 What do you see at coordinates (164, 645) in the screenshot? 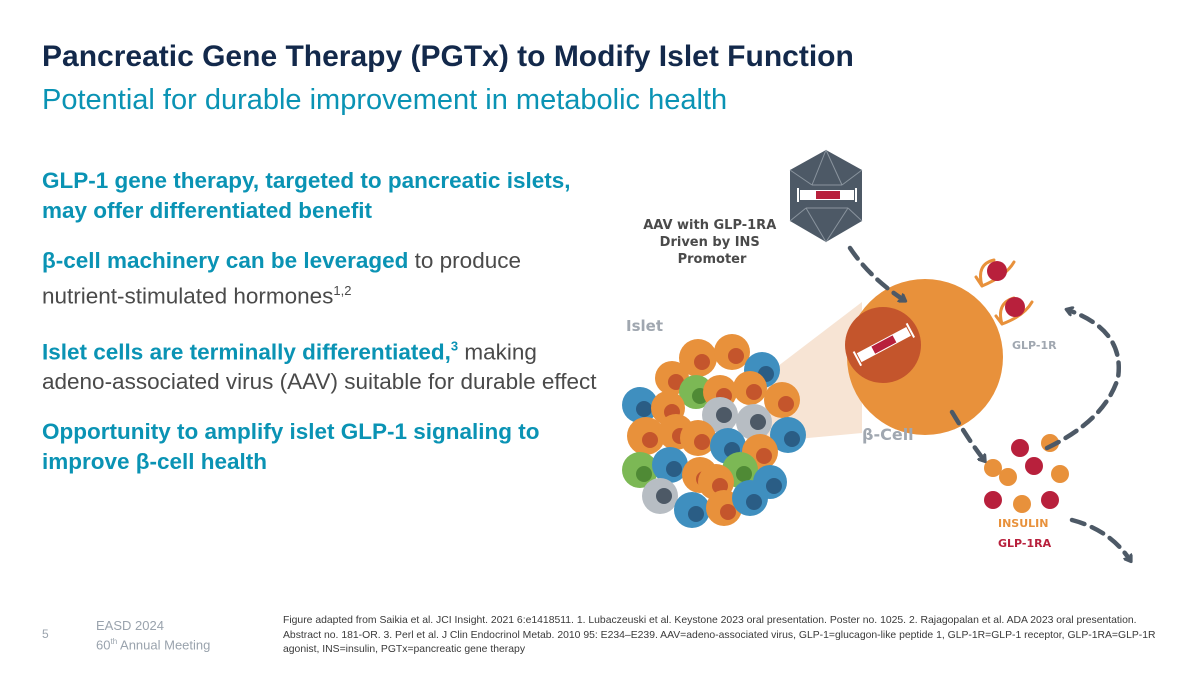
I see `meeting-rest: Annual Meeting` at bounding box center [164, 645].